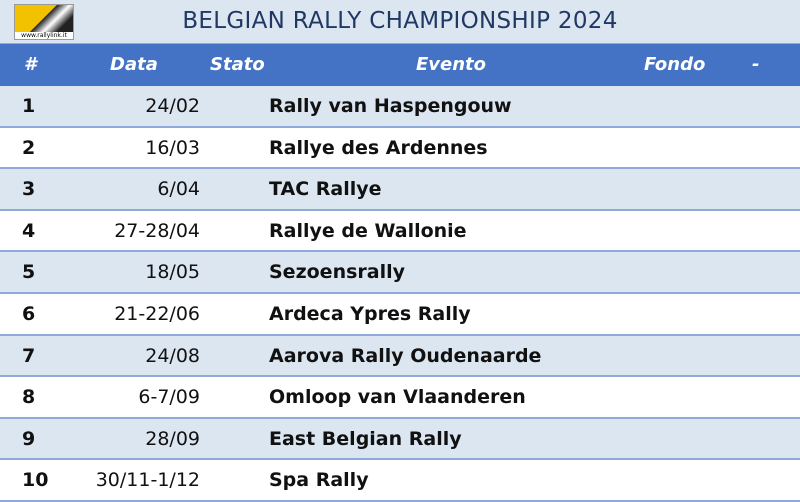  What do you see at coordinates (29, 230) in the screenshot?
I see `round-number: 4` at bounding box center [29, 230].